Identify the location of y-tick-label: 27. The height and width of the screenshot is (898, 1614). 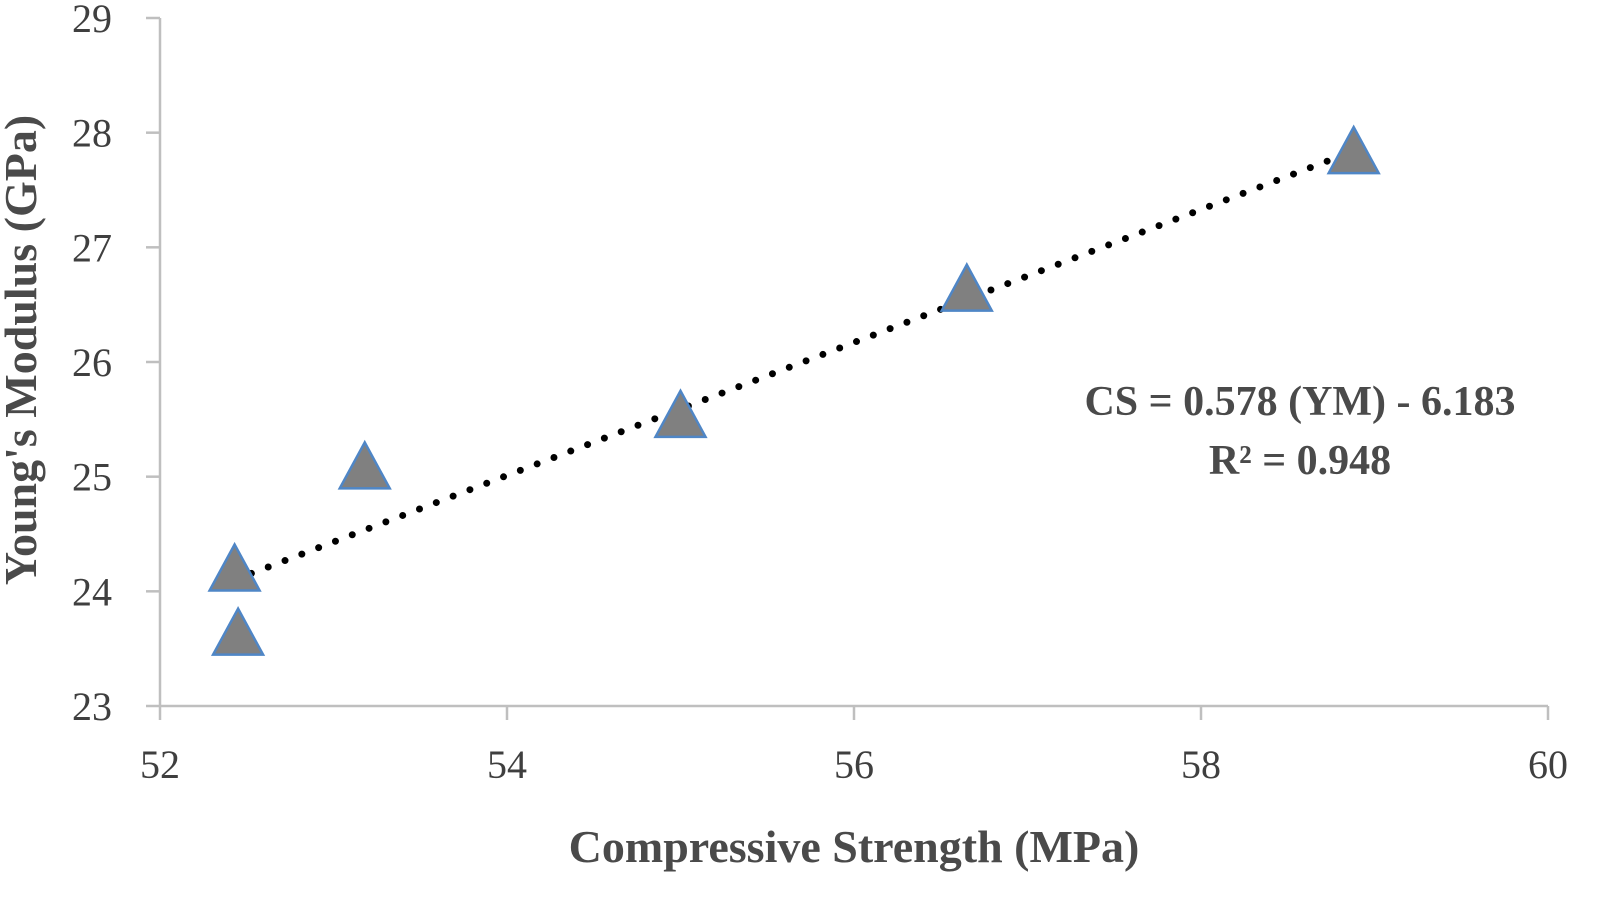
(92, 247).